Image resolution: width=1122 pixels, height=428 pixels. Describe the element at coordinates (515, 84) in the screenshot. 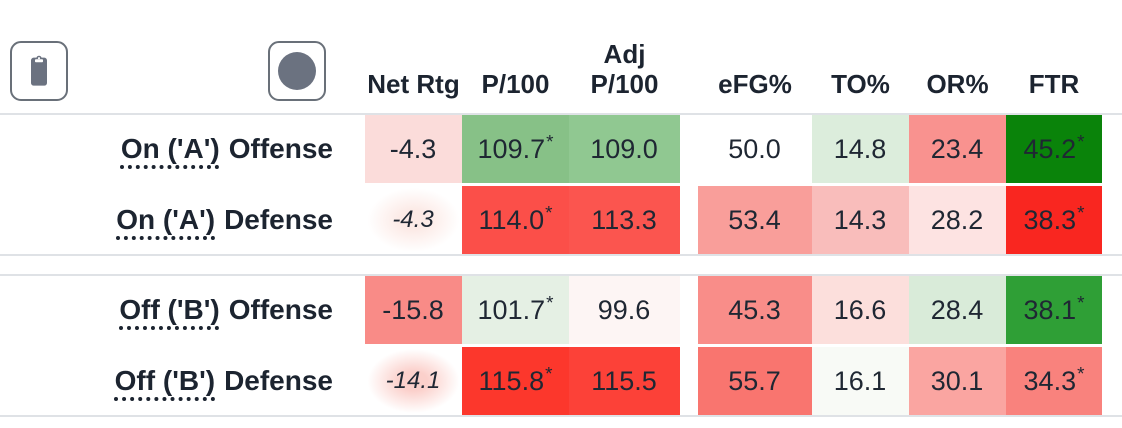

I see `column-header-p100: P/100` at that location.